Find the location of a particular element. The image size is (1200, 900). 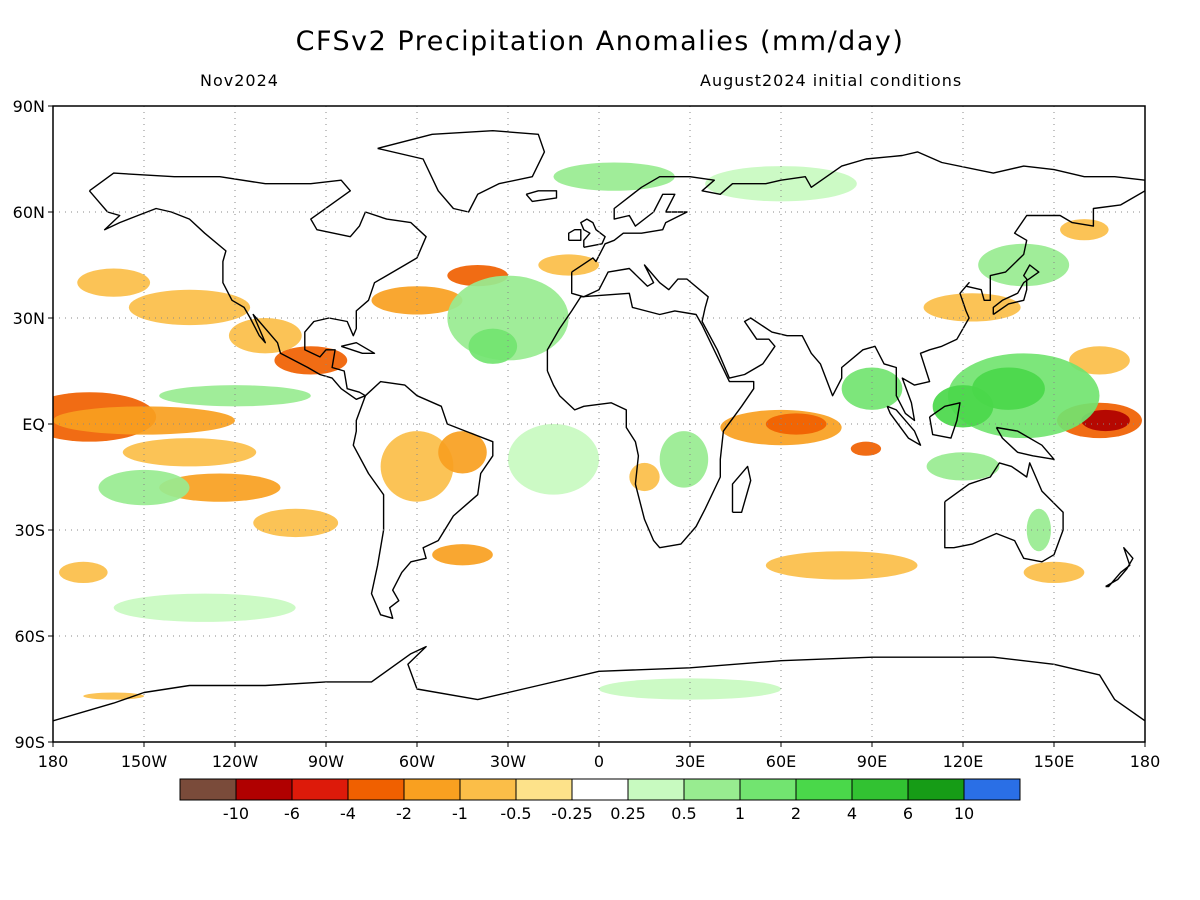

lon-tick-label: 120W is located at coordinates (235, 761).